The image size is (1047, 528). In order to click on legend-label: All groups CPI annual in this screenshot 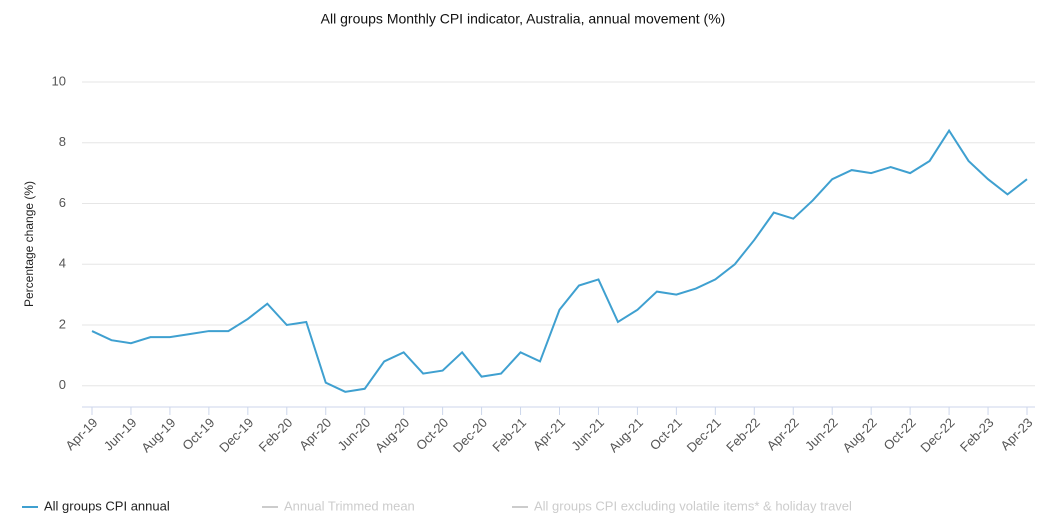, I will do `click(107, 505)`.